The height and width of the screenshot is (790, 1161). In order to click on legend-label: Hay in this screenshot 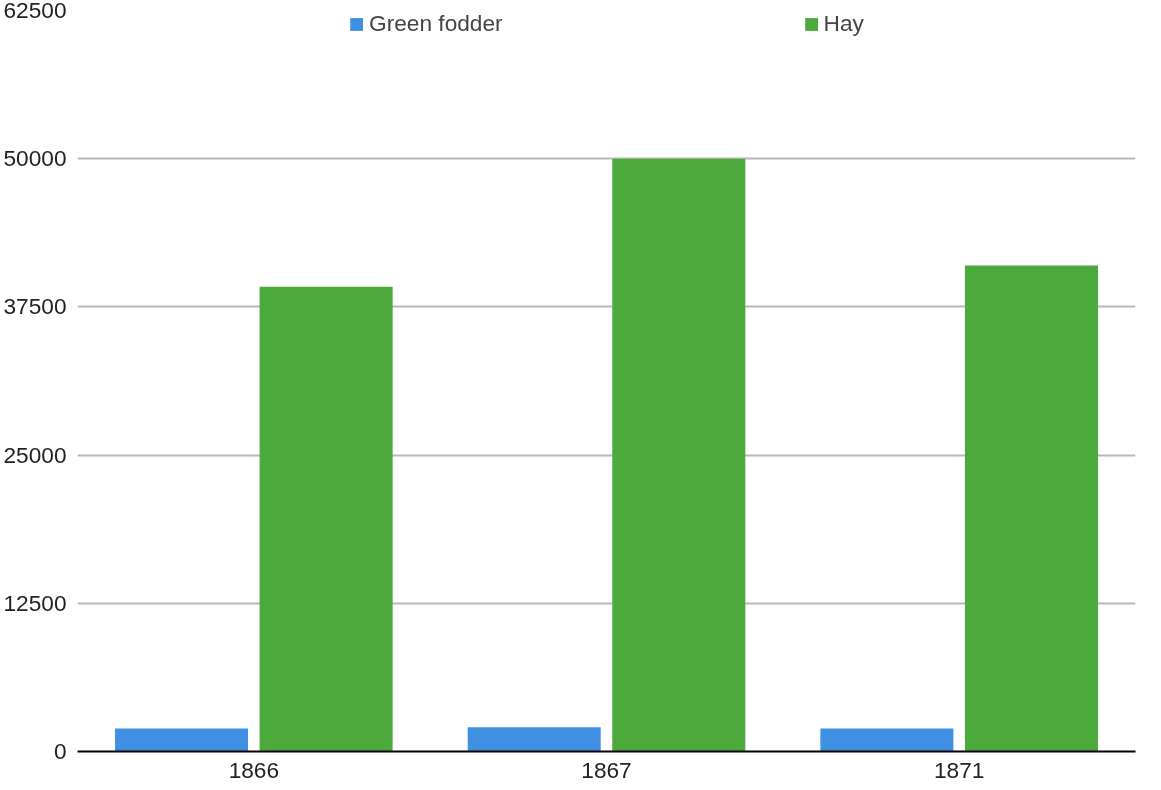, I will do `click(843, 23)`.